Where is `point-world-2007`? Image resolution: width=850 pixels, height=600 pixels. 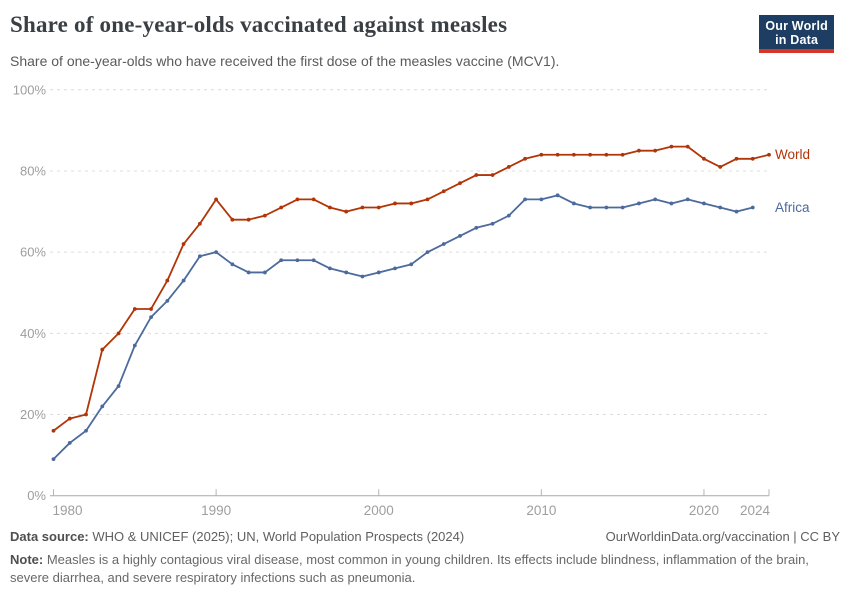
point-world-2007 is located at coordinates (492, 175).